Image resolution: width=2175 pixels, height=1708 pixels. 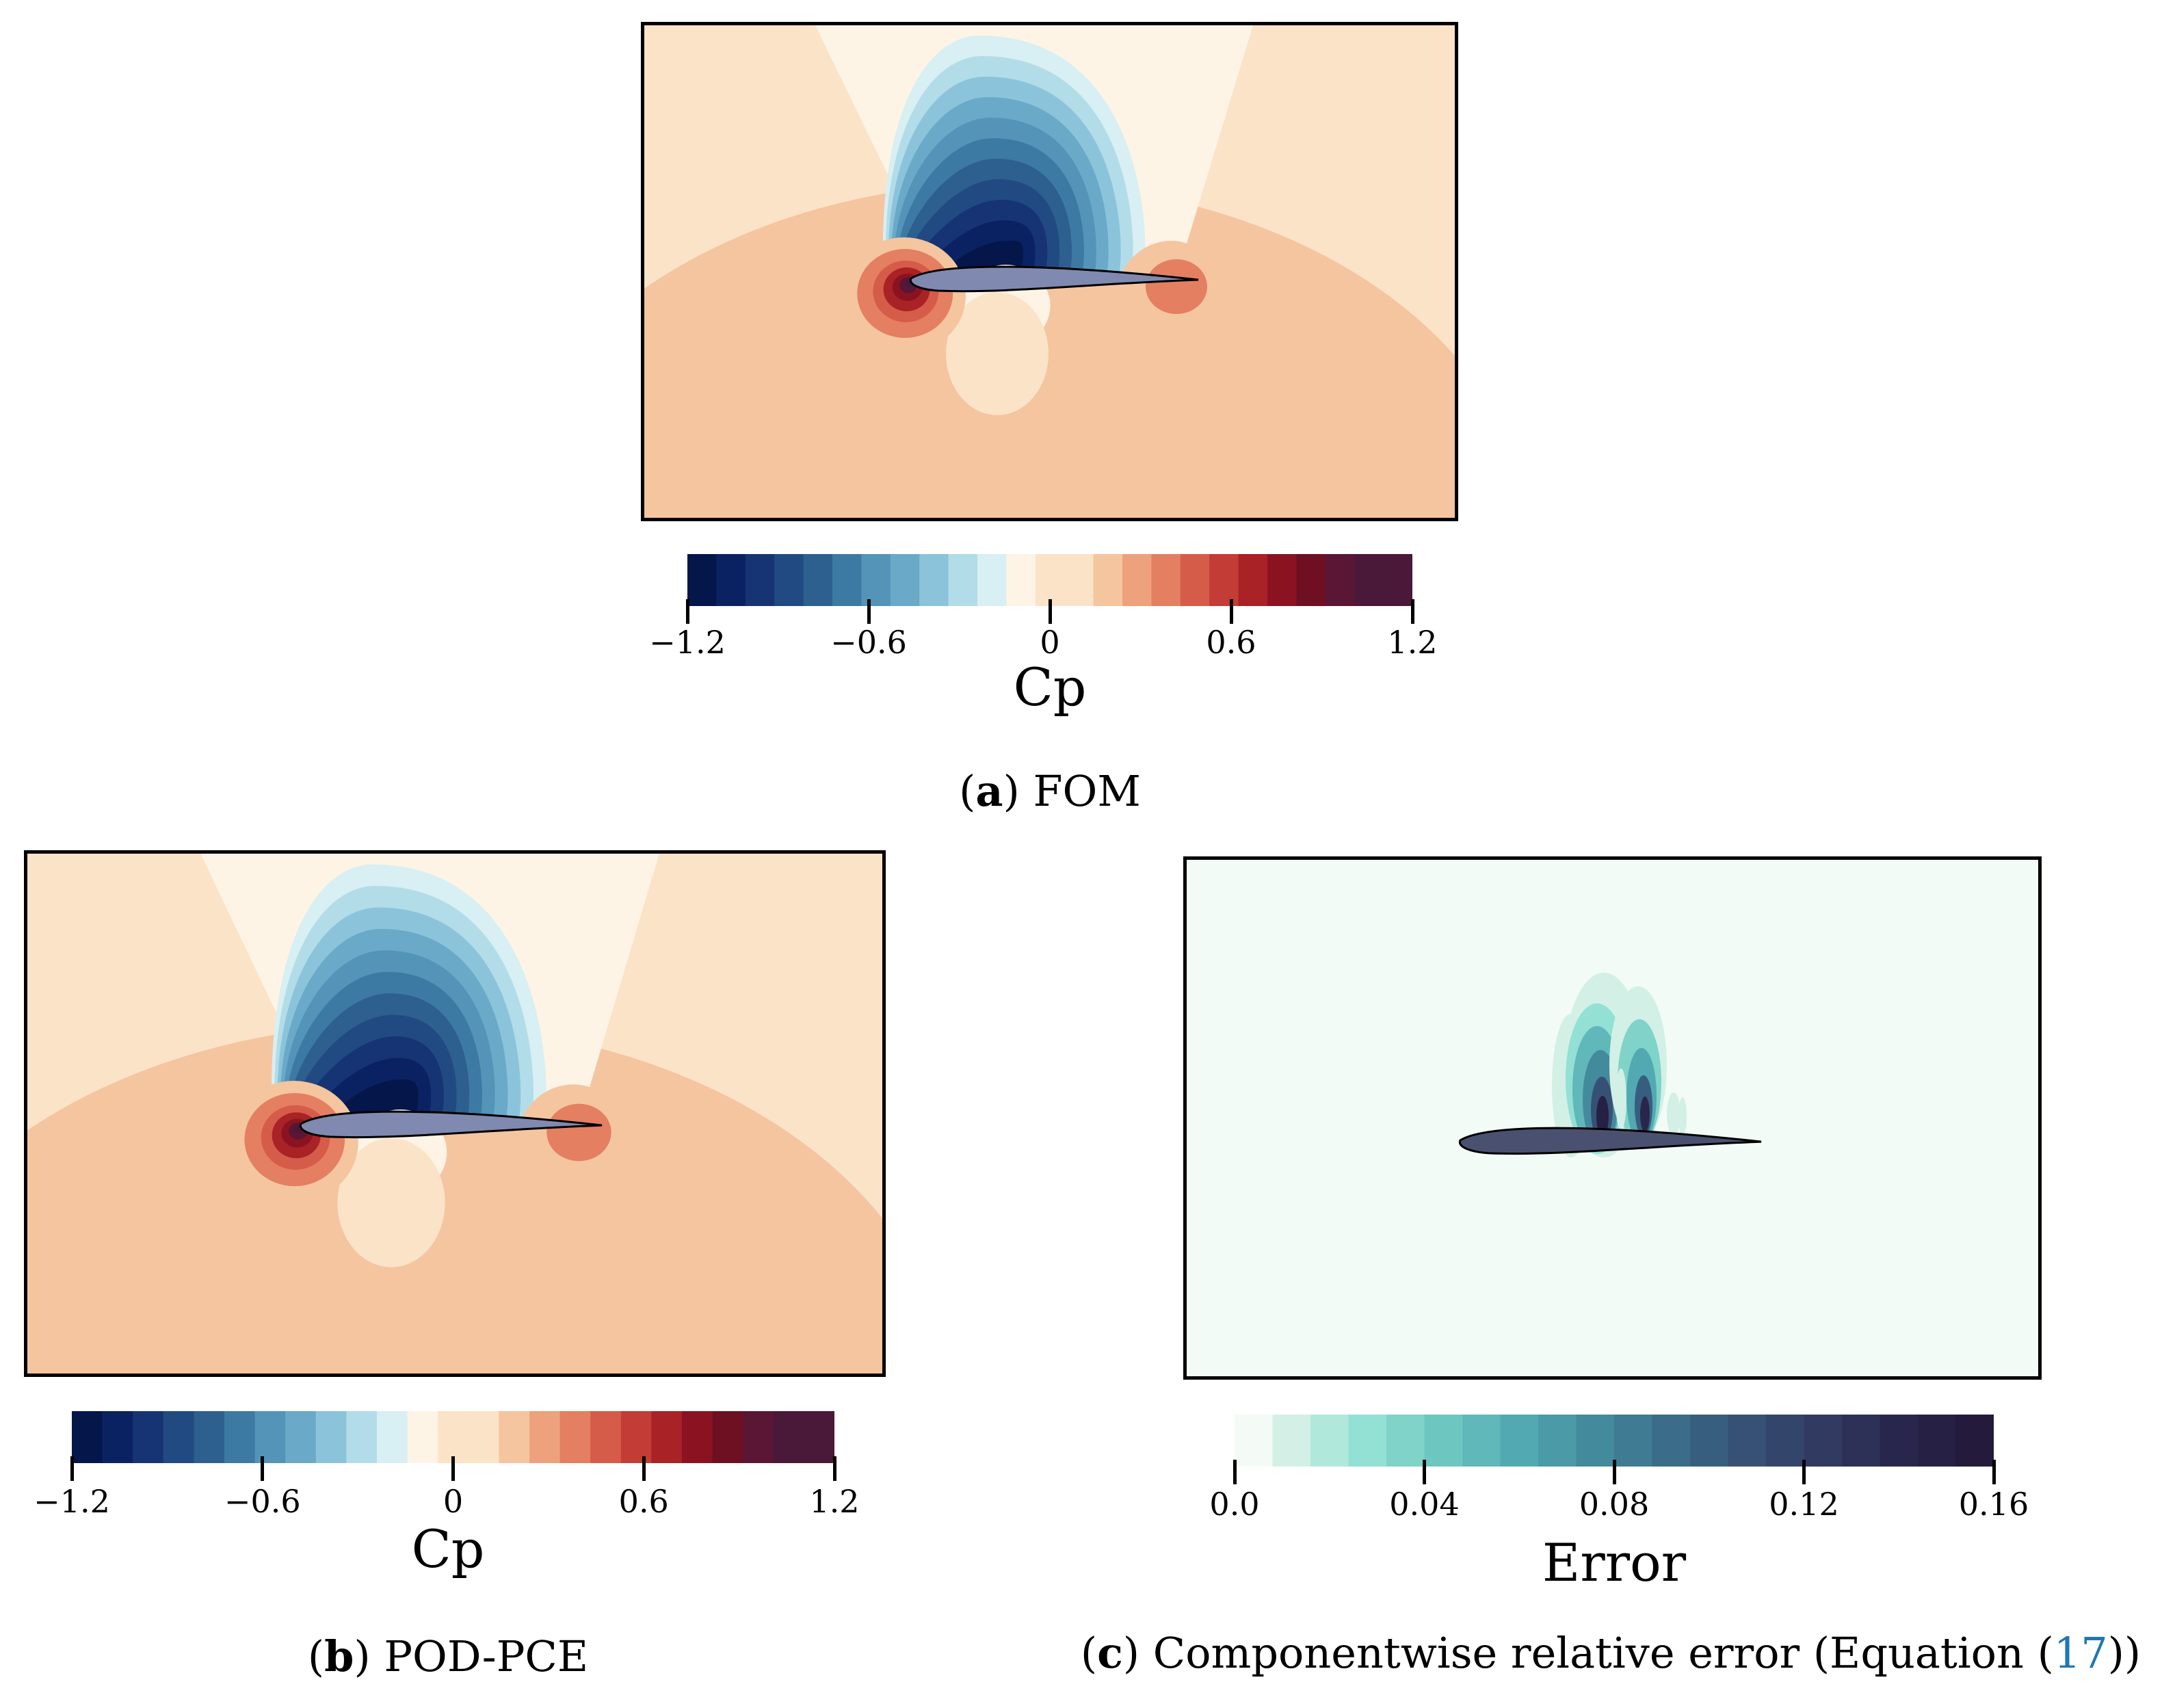 I want to click on cp-contour-fom, so click(x=1049, y=271).